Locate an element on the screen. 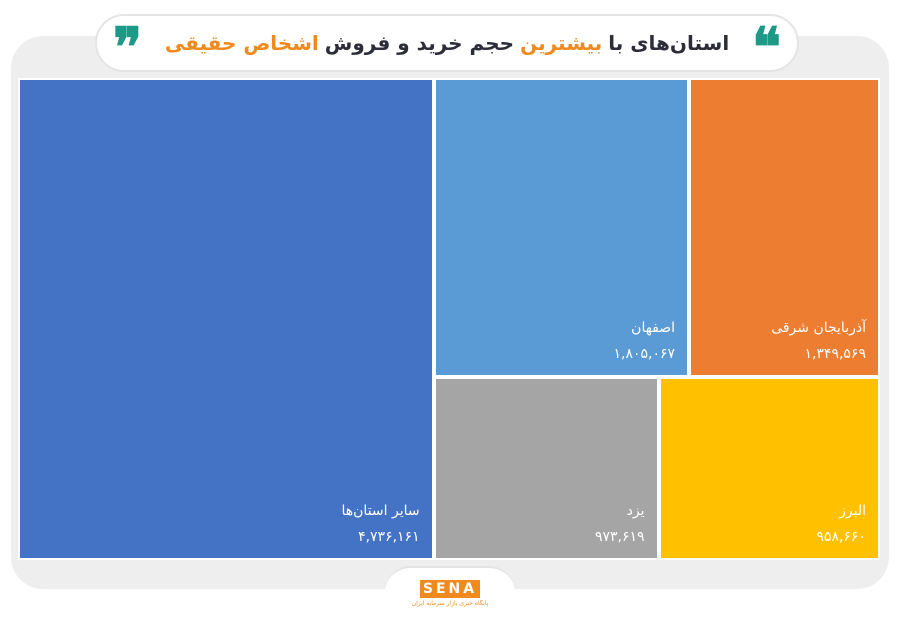 This screenshot has height=623, width=900. tile-label: اصفهان ۱,۸۰۵,۰۶۷ is located at coordinates (644, 341).